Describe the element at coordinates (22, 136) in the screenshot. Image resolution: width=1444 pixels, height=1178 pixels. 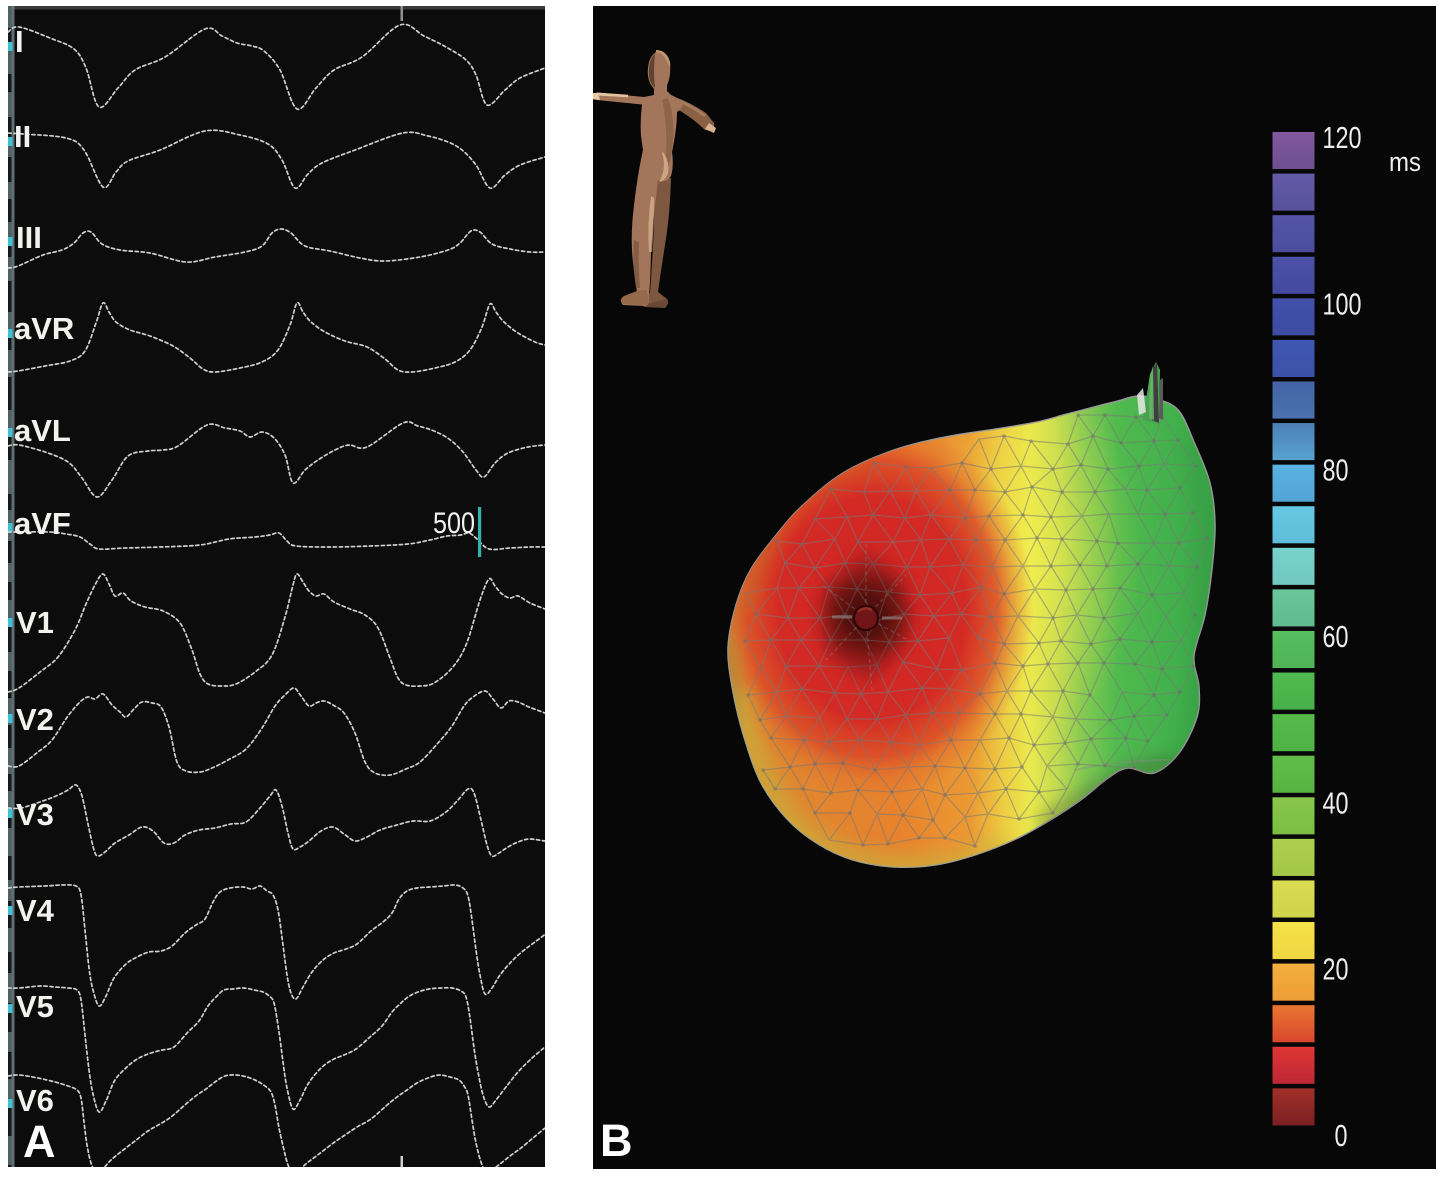
I see `svg-text: II` at that location.